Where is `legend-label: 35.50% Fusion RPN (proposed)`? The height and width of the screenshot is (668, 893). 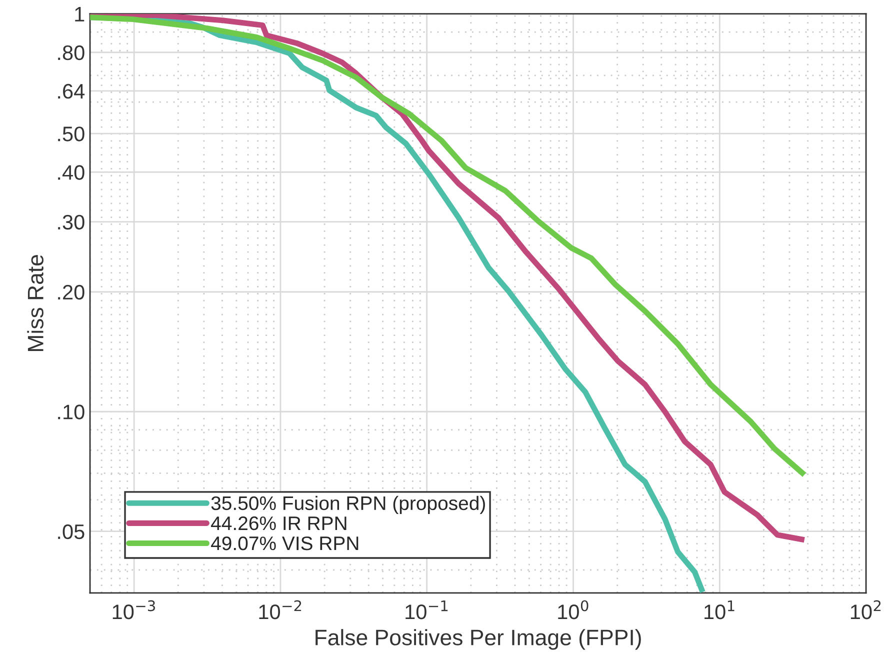 legend-label: 35.50% Fusion RPN (proposed) is located at coordinates (348, 505).